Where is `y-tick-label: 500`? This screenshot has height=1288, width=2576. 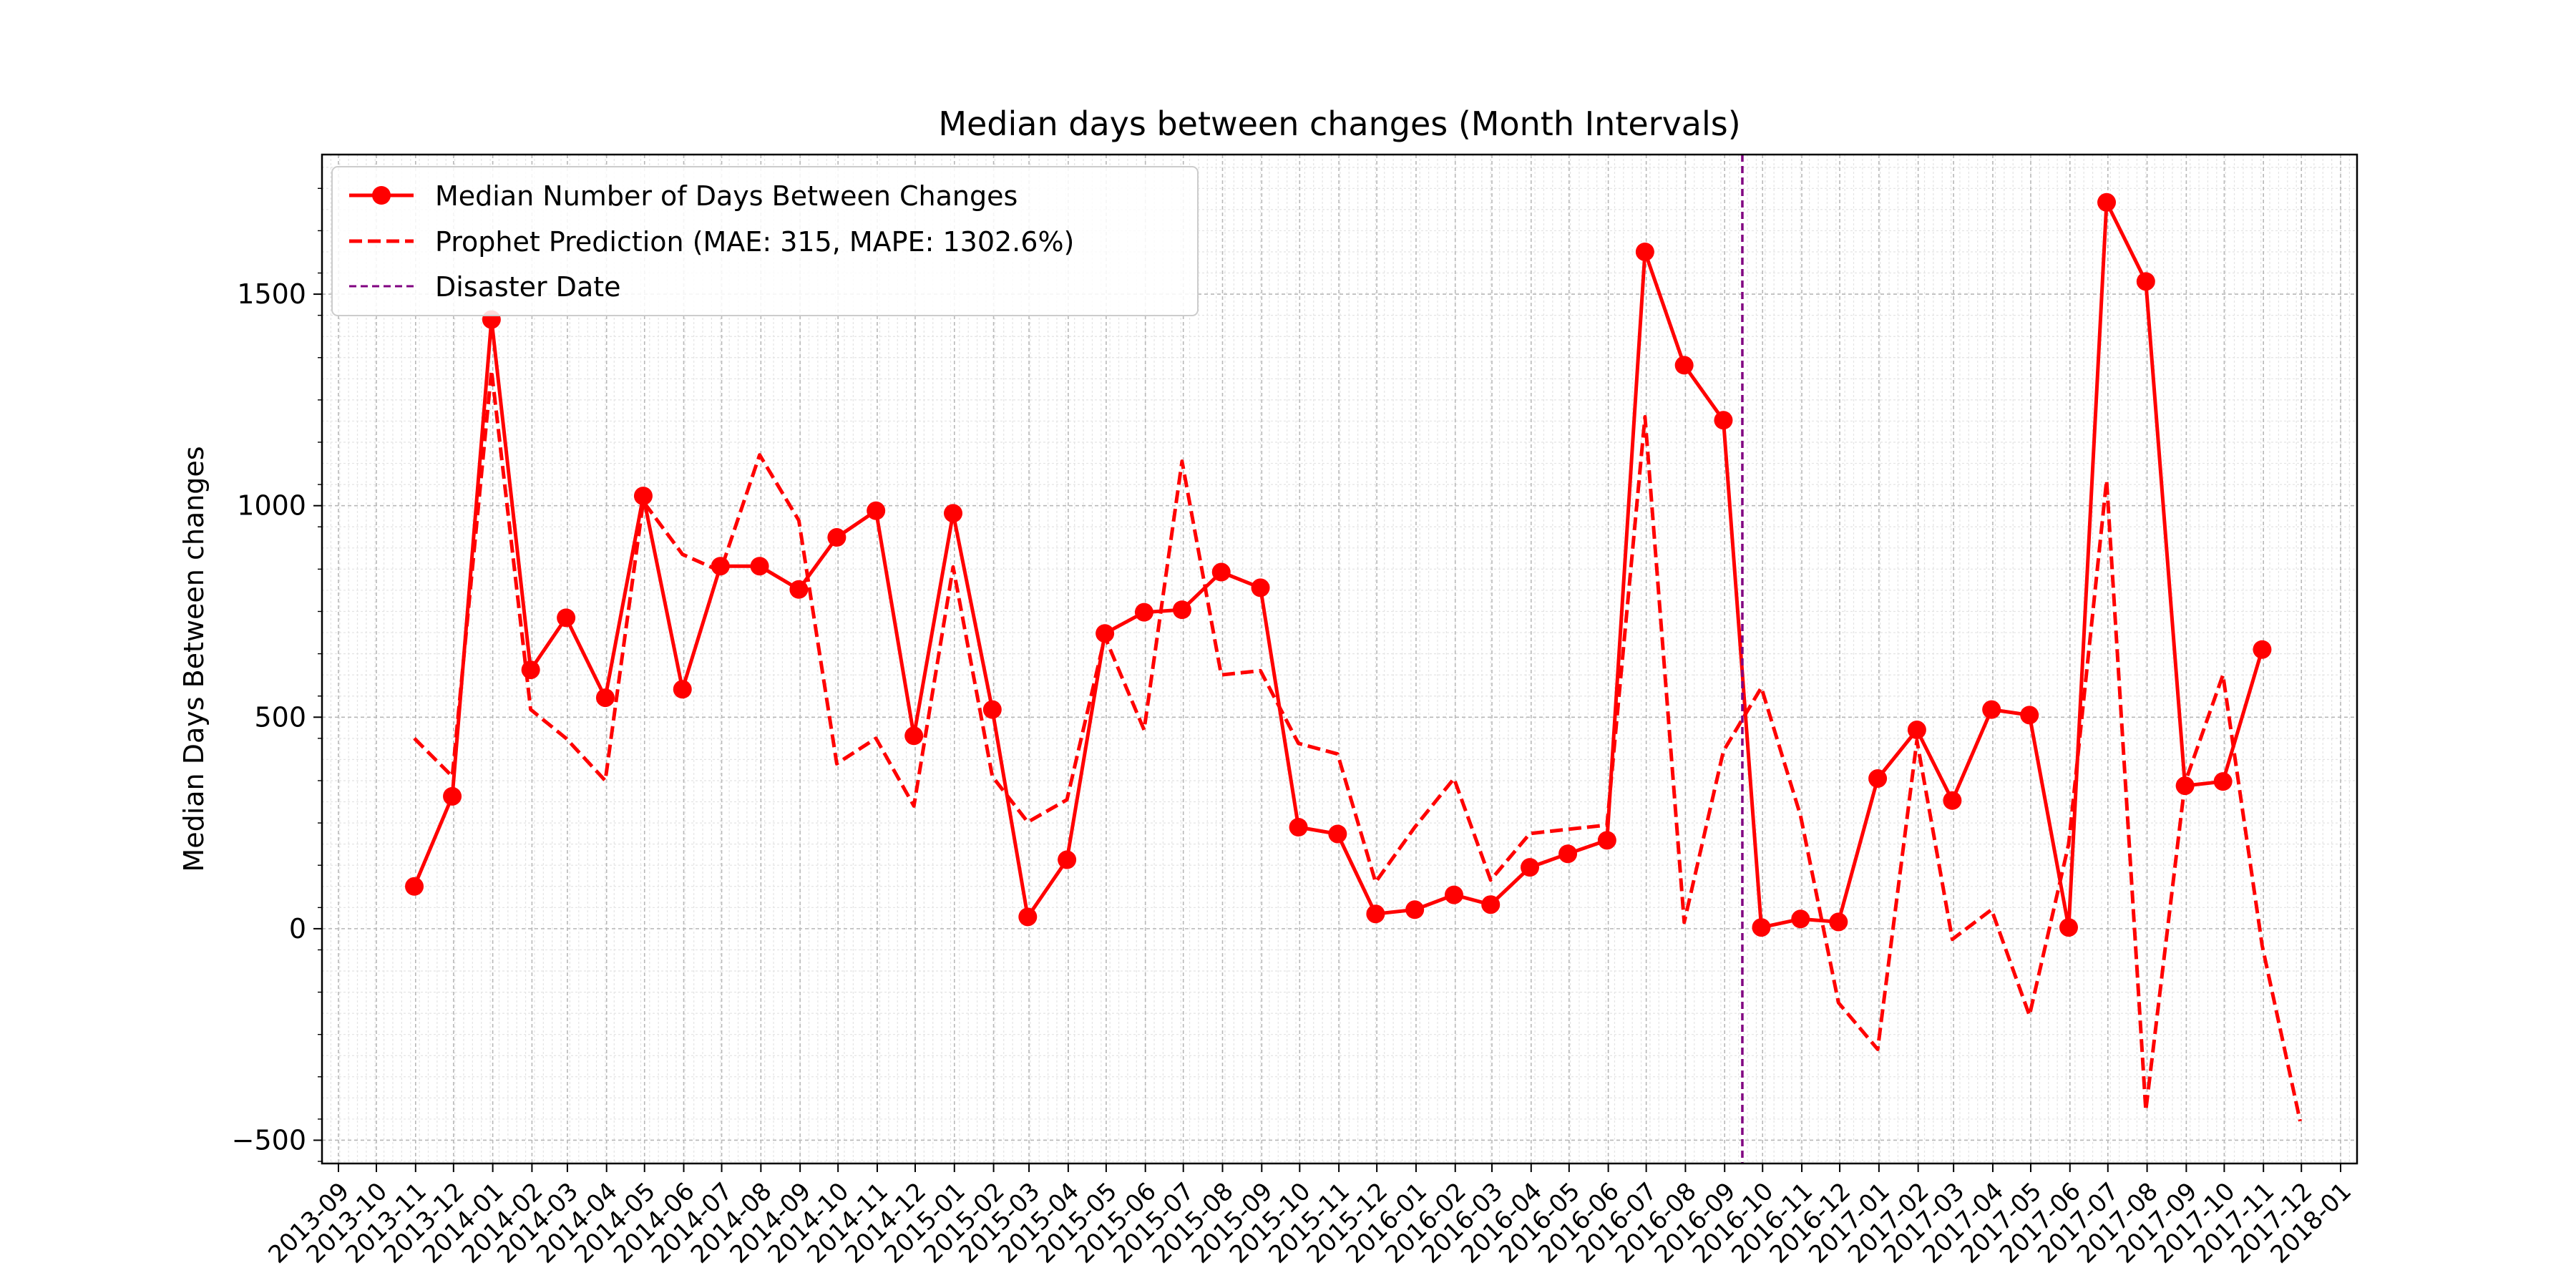 y-tick-label: 500 is located at coordinates (280, 717).